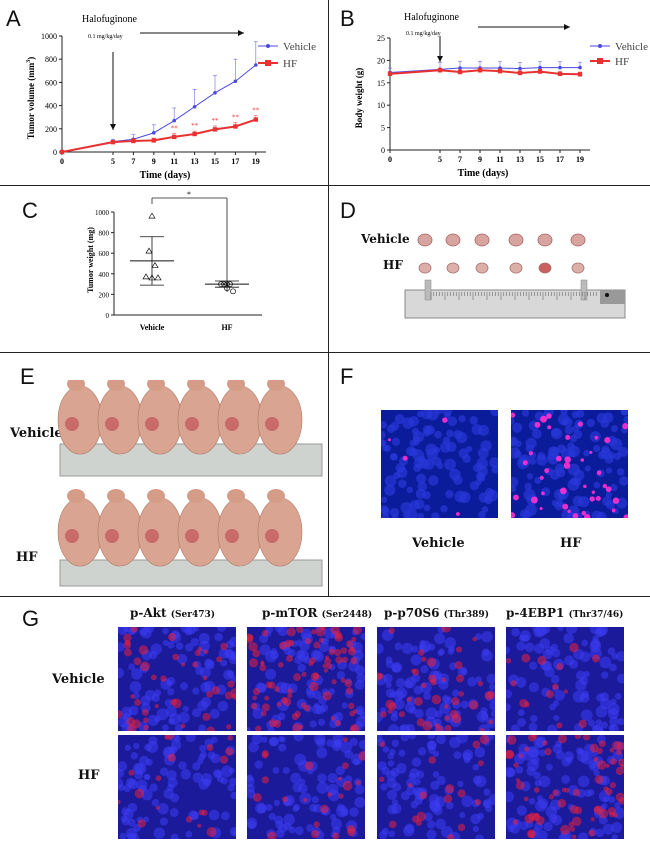 This screenshot has height=867, width=650. I want to click on panel-f-image-vehicle, so click(439, 464).